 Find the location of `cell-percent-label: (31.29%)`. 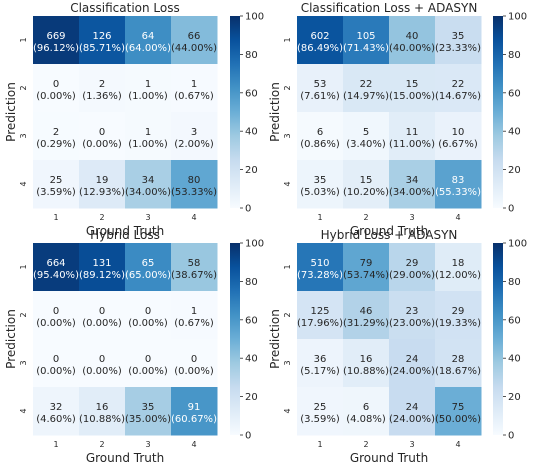

cell-percent-label: (31.29%) is located at coordinates (366, 323).